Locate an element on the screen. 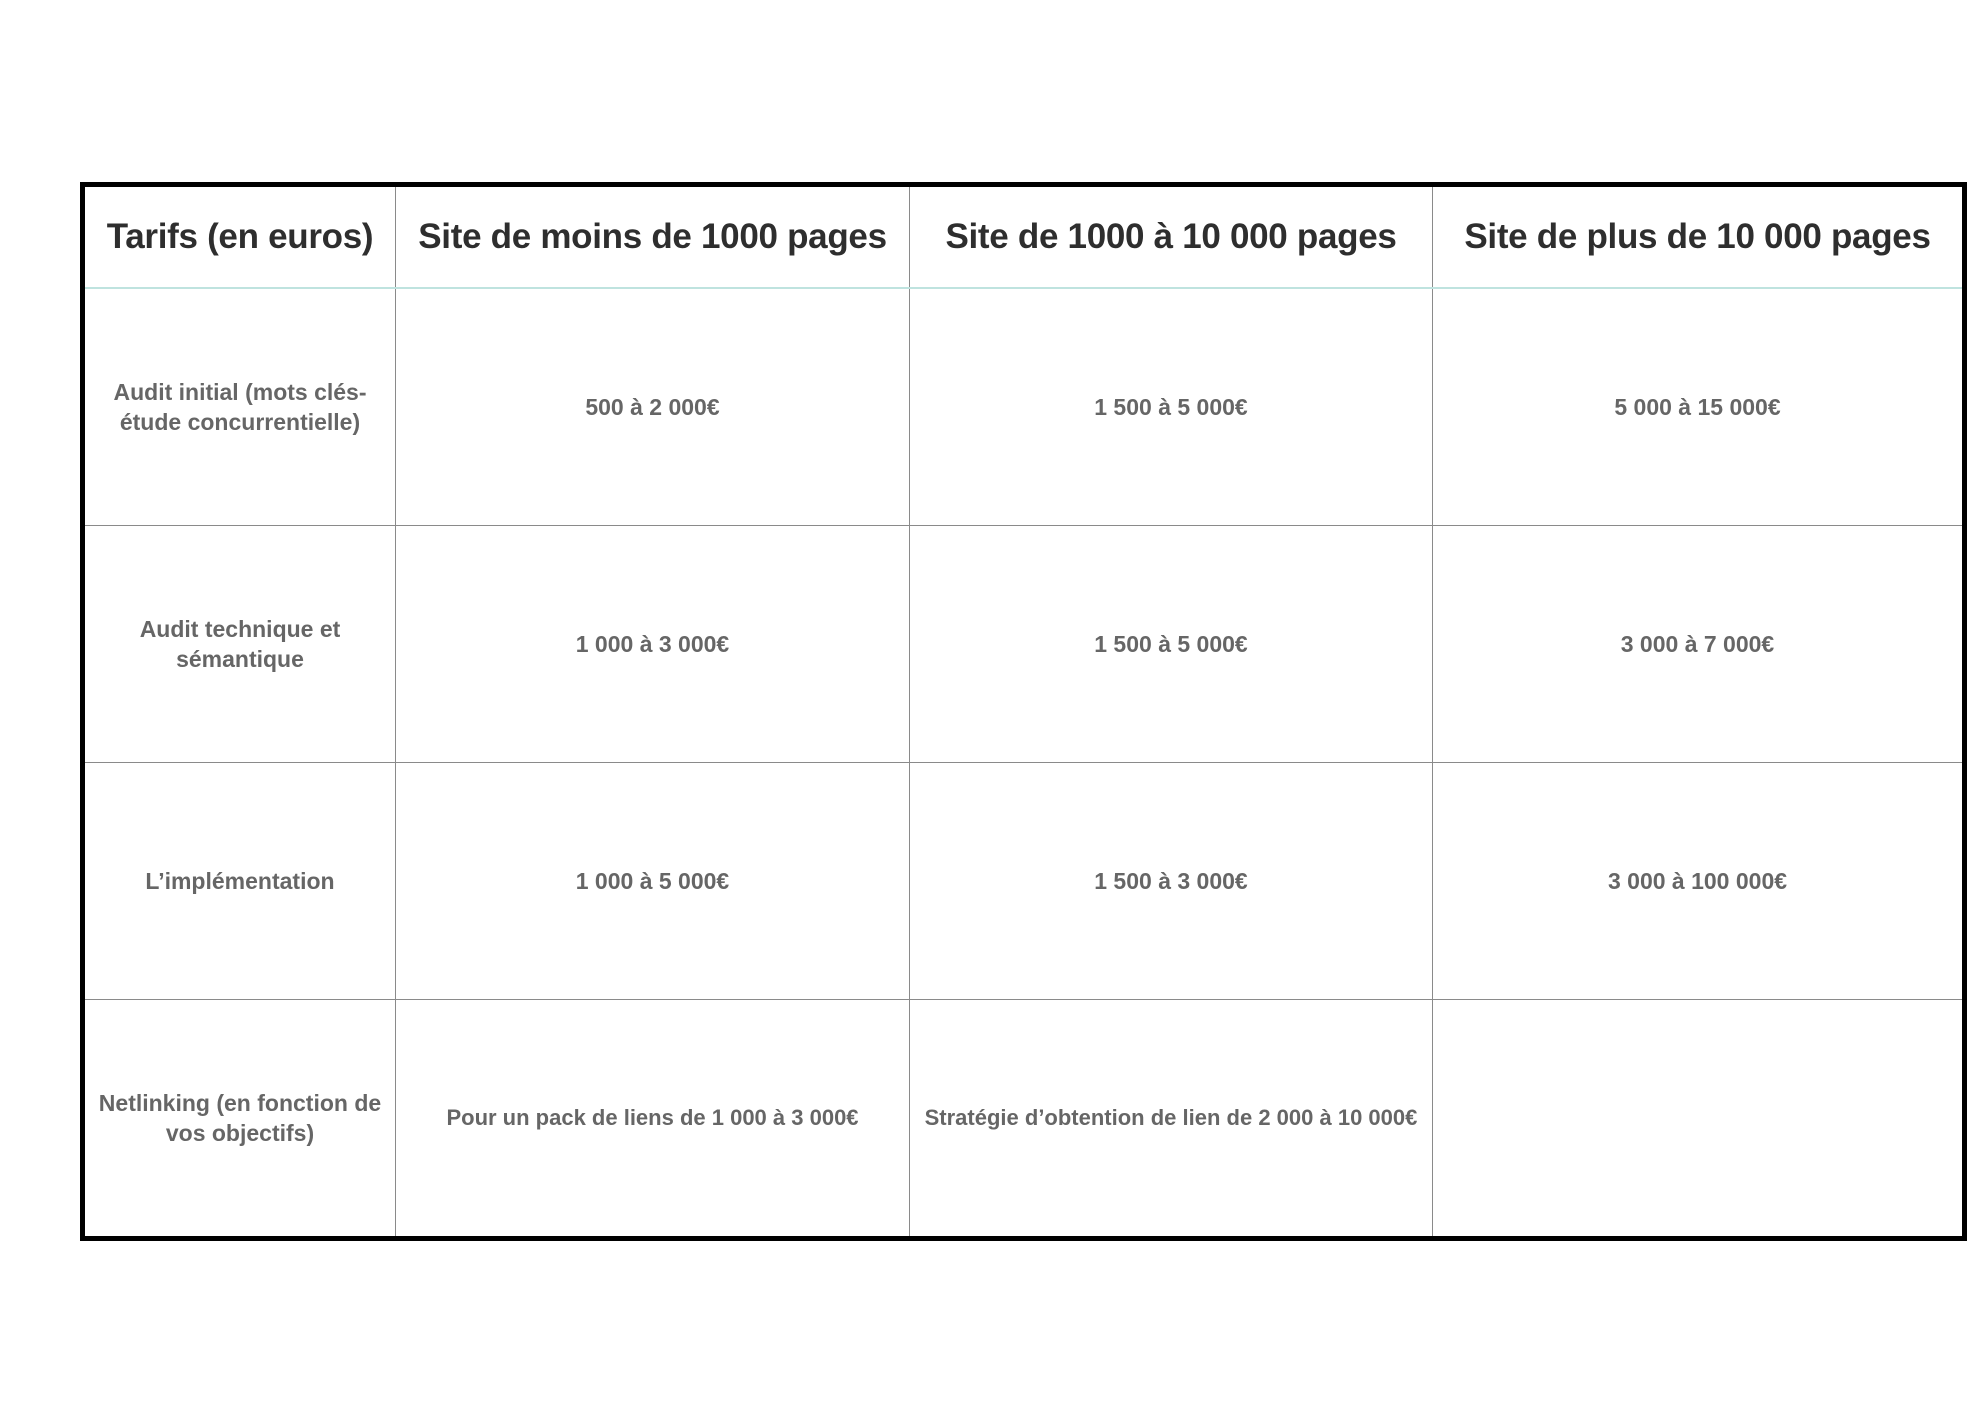 The height and width of the screenshot is (1417, 1984). header-large-site: Site de plus de 10 000 pages is located at coordinates (1698, 236).